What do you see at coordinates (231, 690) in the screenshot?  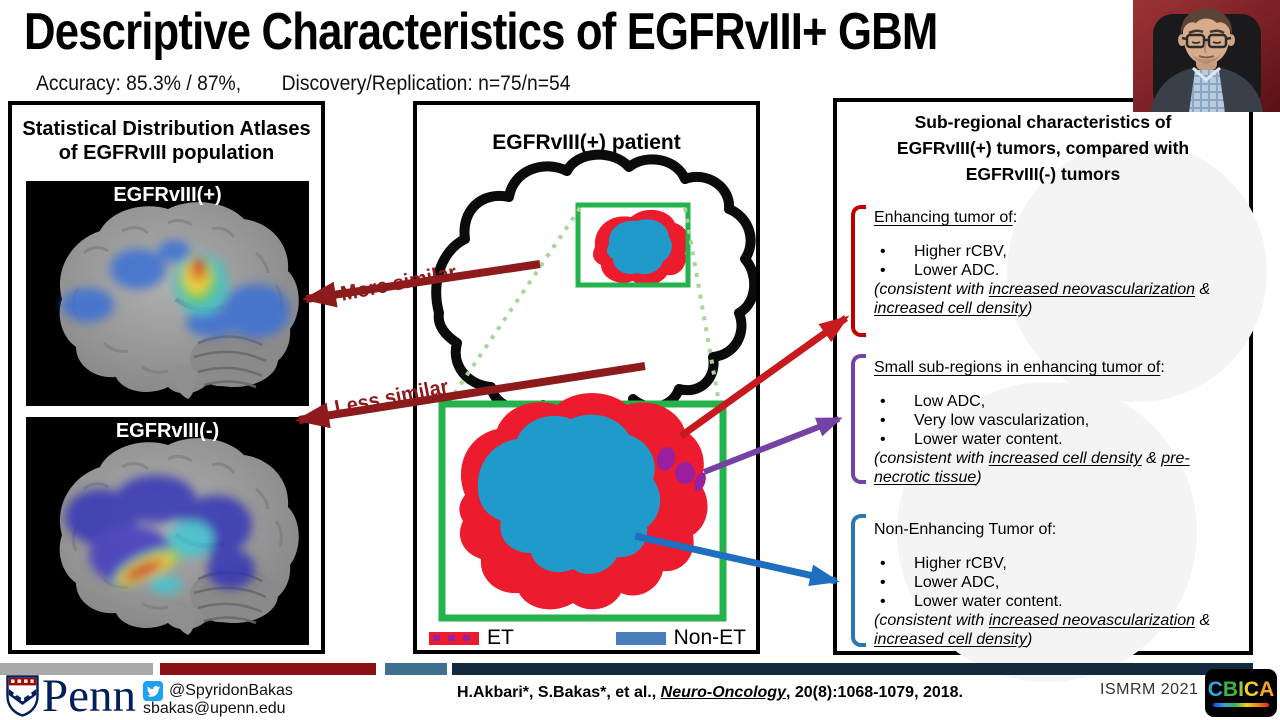 I see `twitter-handle: @SpyridonBakas` at bounding box center [231, 690].